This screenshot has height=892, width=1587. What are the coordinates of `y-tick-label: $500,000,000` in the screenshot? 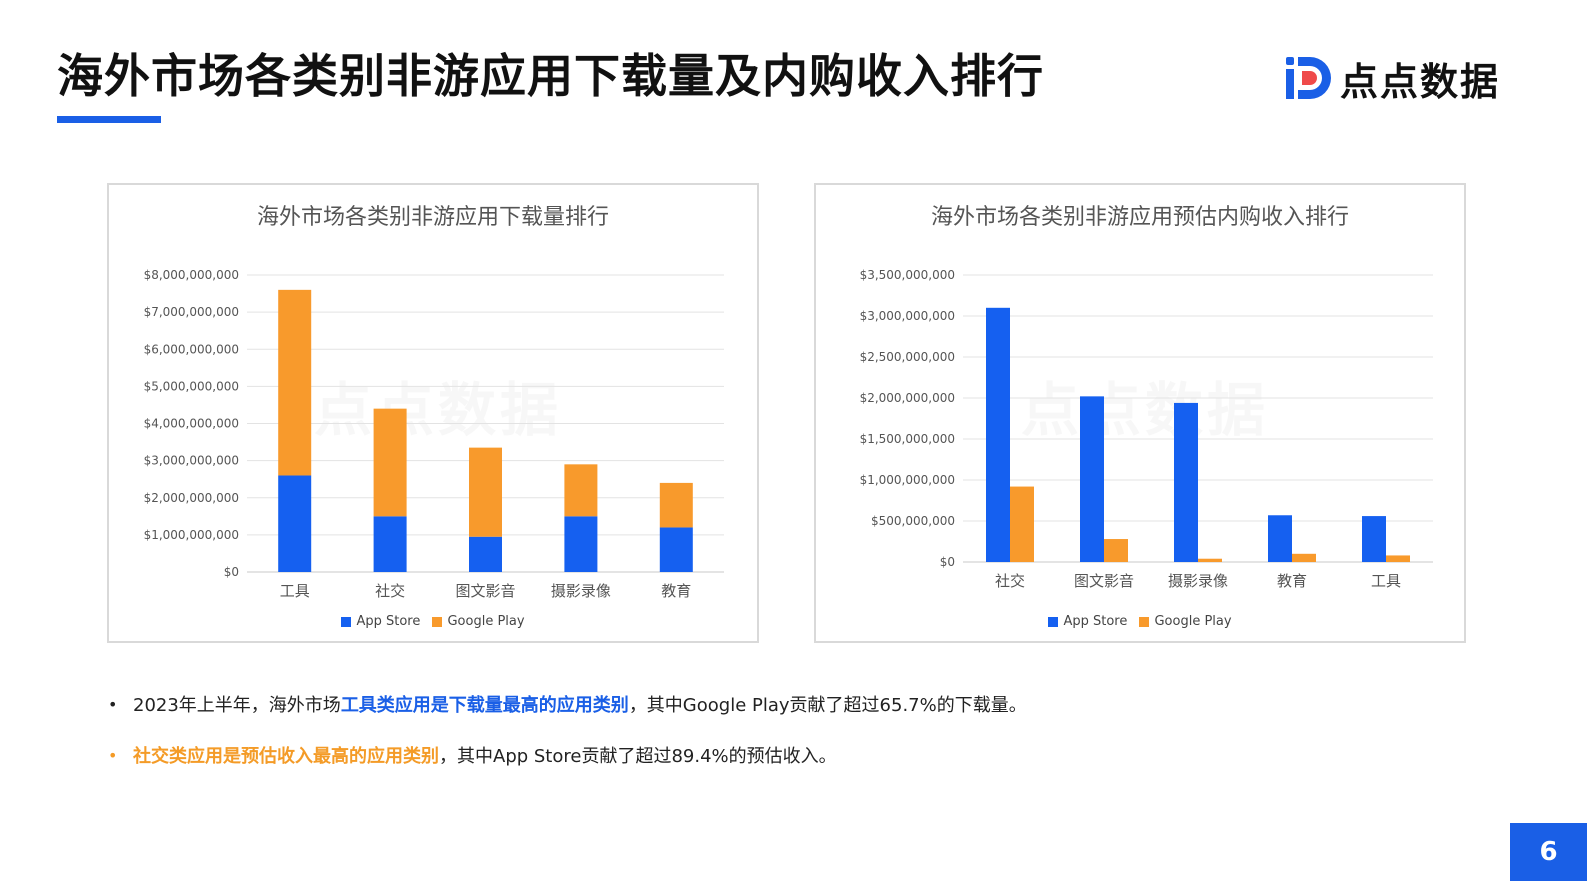 It's located at (913, 521).